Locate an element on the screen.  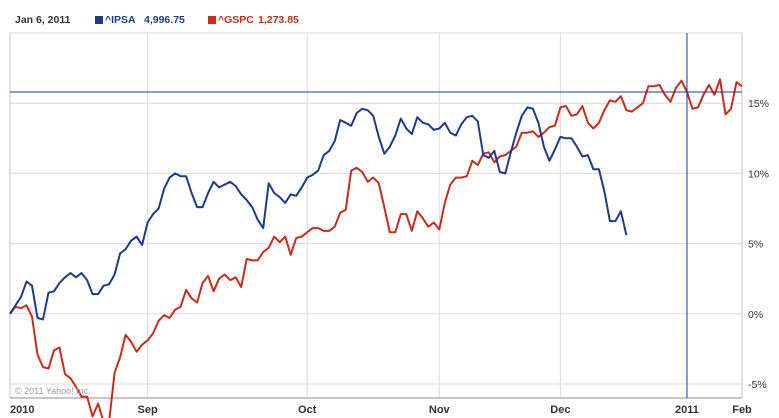
legend-label-ipsa: ^IPSA is located at coordinates (120, 20).